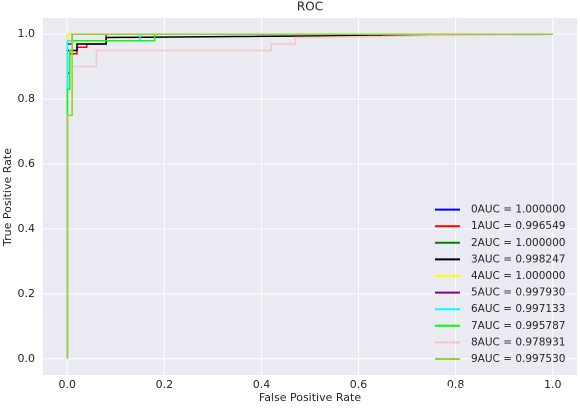 The width and height of the screenshot is (580, 410). What do you see at coordinates (518, 226) in the screenshot?
I see `legend-label: 1AUC = 0.996549` at bounding box center [518, 226].